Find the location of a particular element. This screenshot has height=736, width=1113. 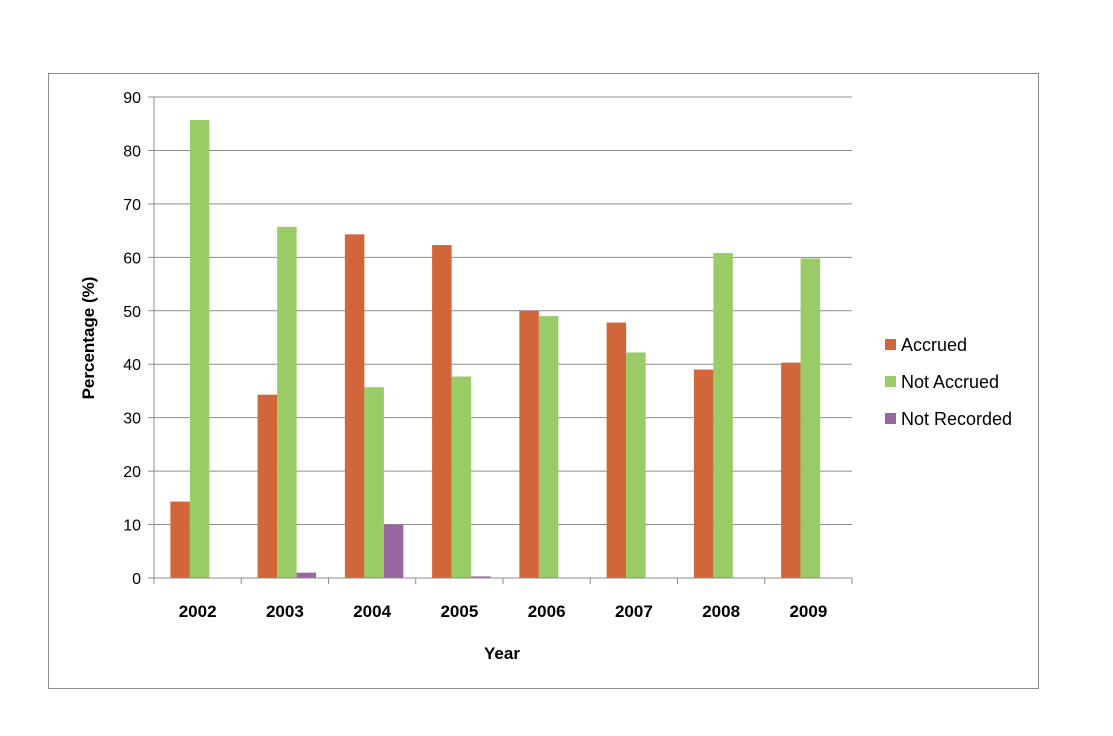

y-tick-label: 0 is located at coordinates (136, 579).